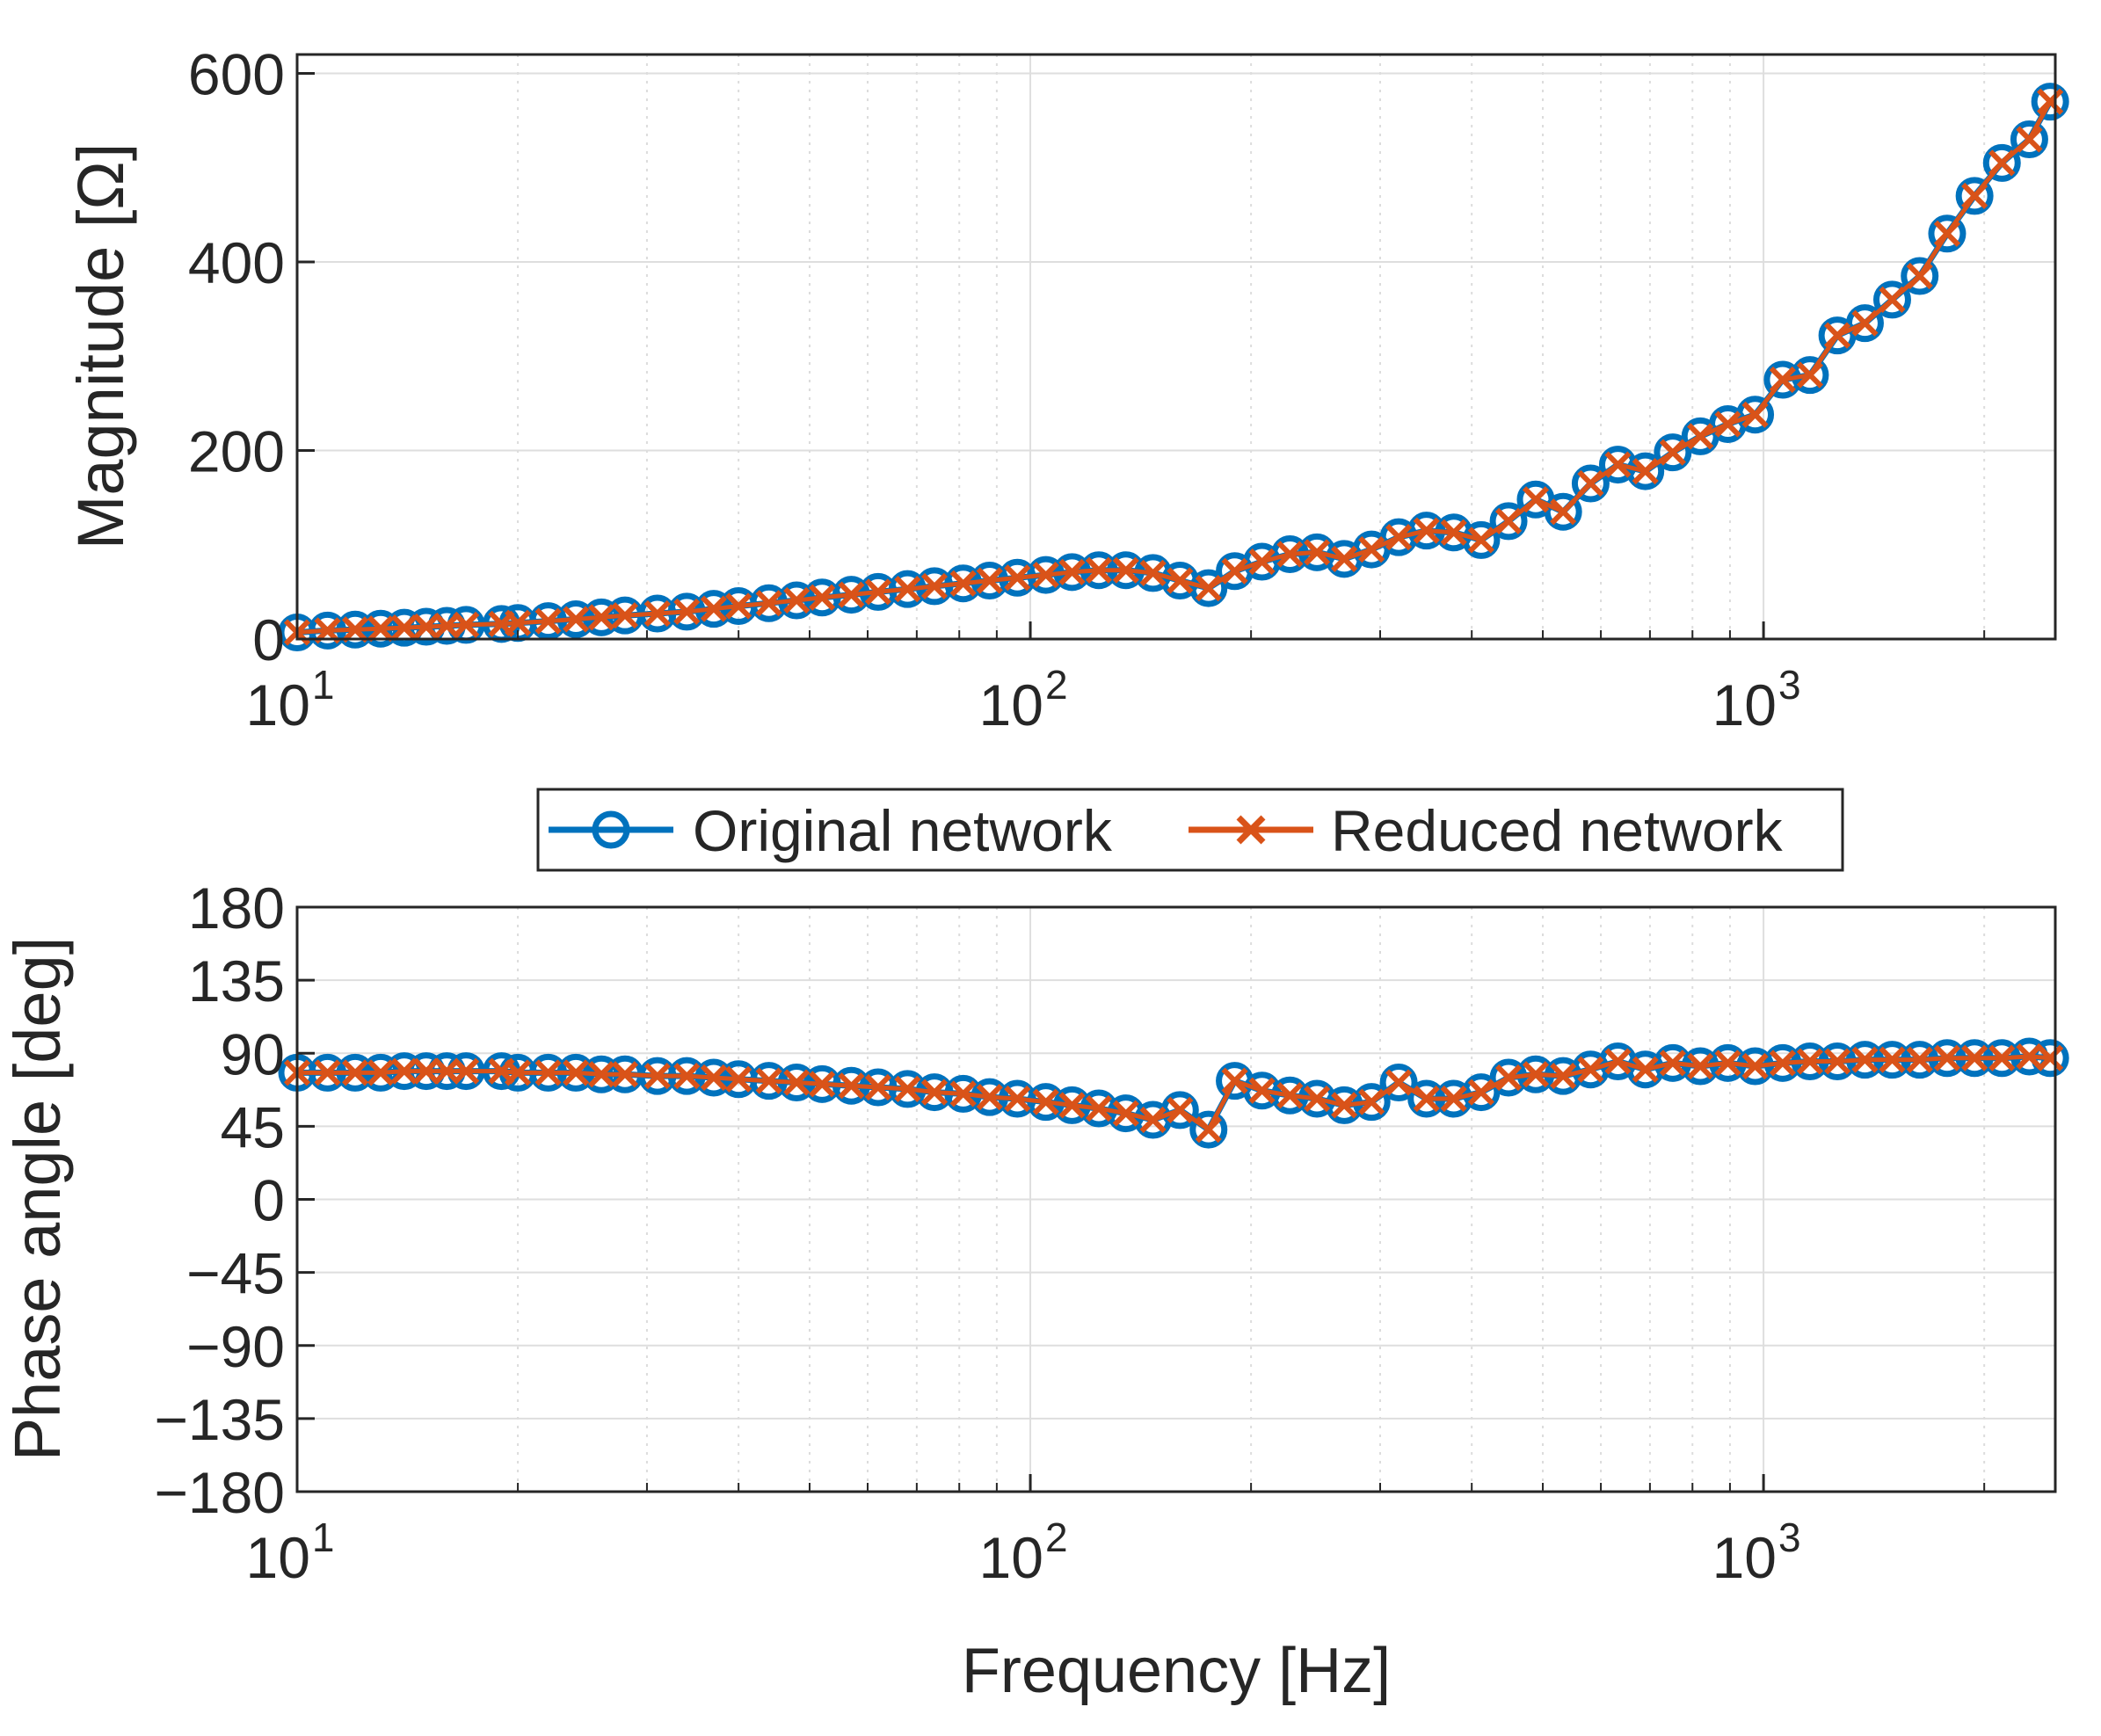  I want to click on phase-reduced-network-line, so click(1174, 1093).